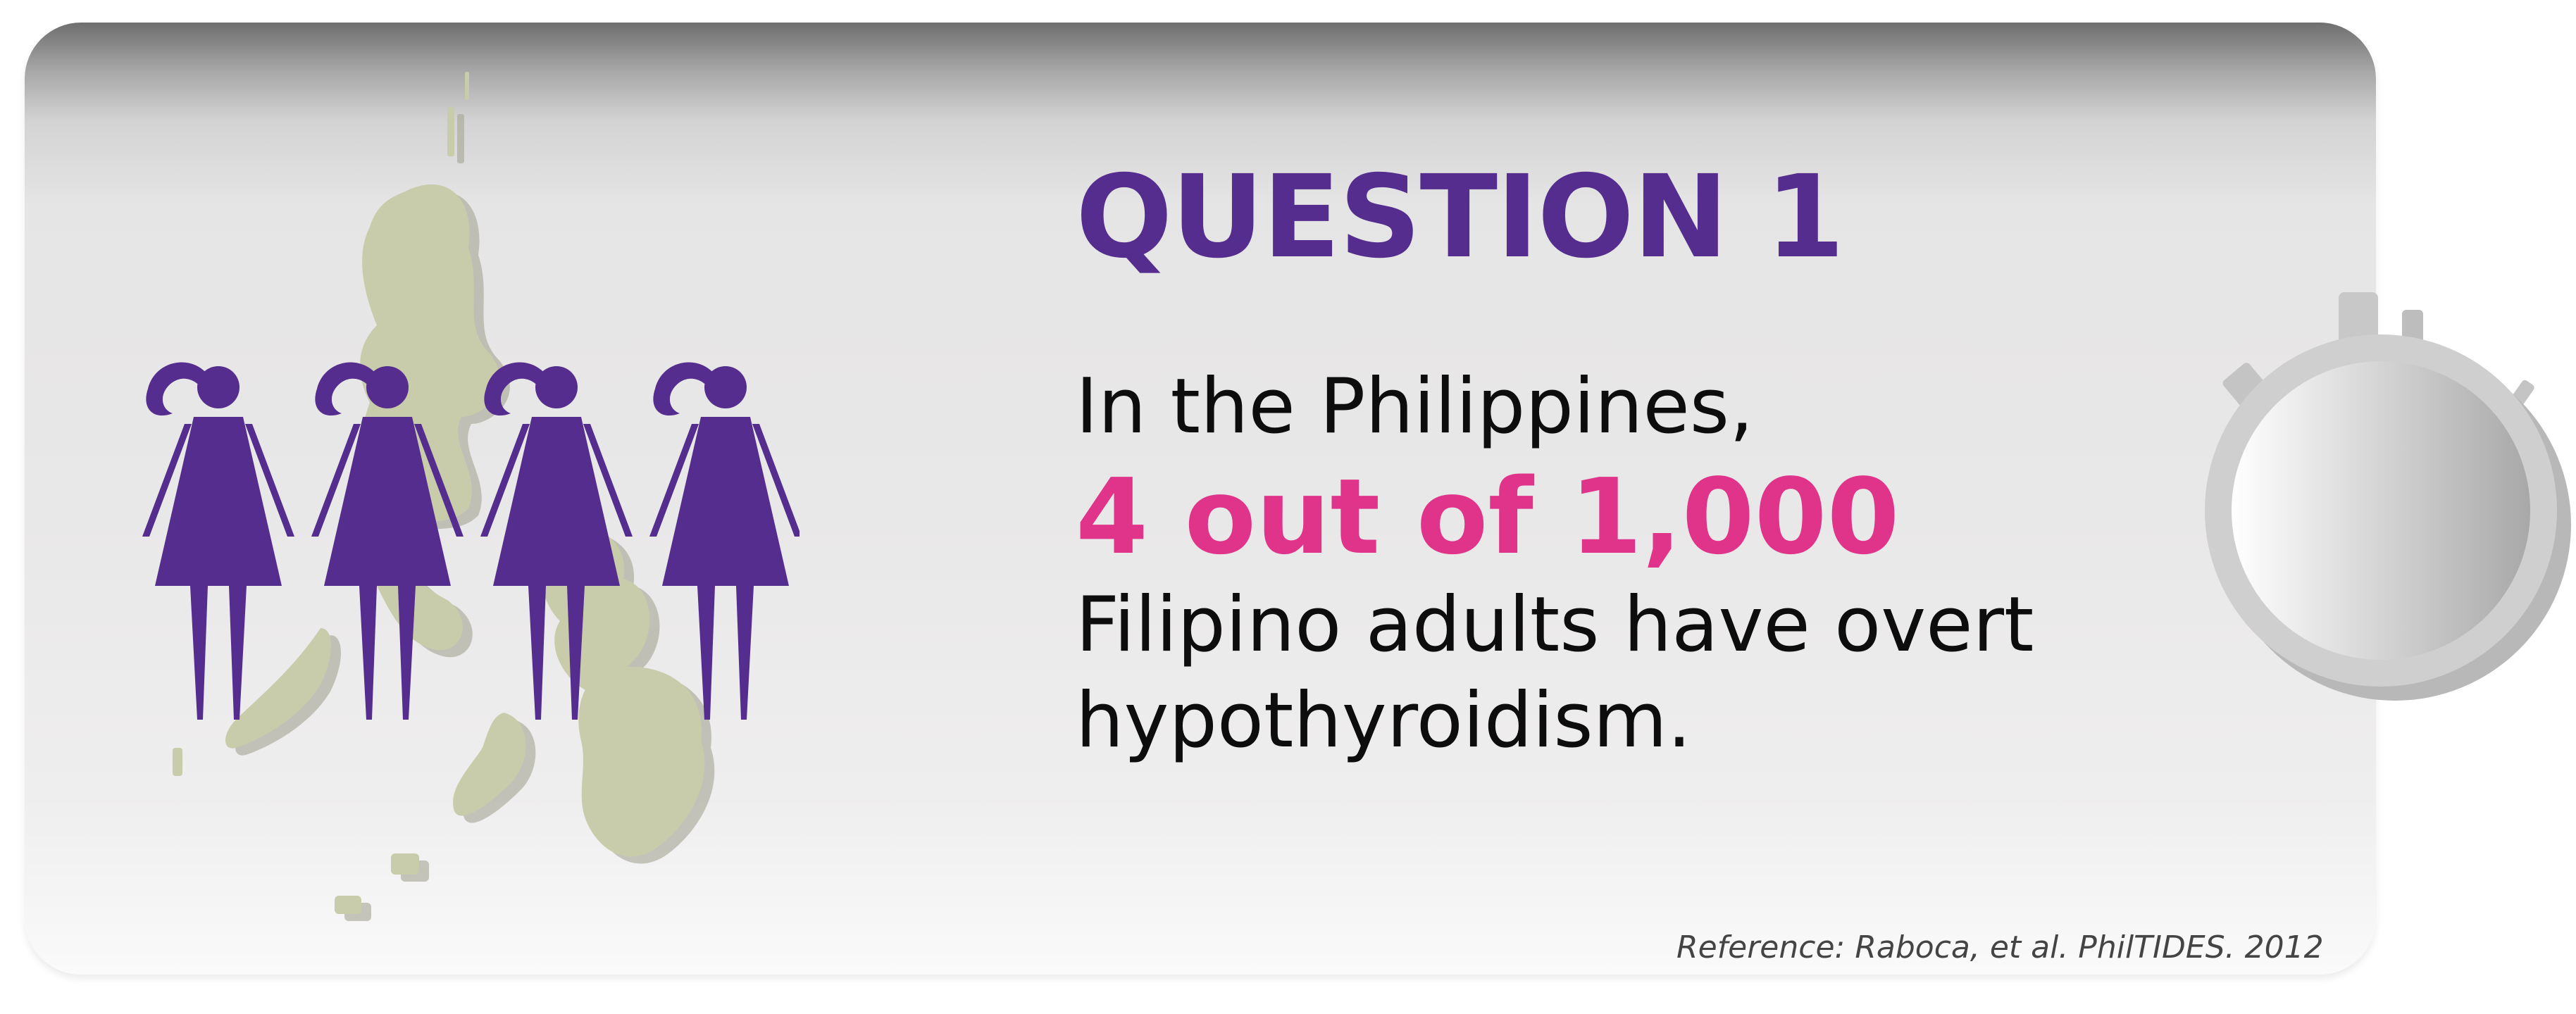 The height and width of the screenshot is (1014, 2576). Describe the element at coordinates (2388, 496) in the screenshot. I see `stopwatch-icon` at that location.